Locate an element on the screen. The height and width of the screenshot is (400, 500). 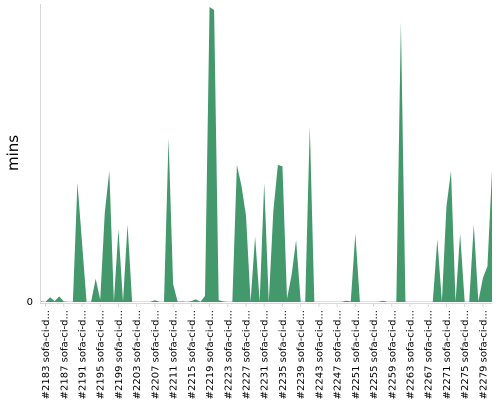
x-tick-marks is located at coordinates (264, 305).